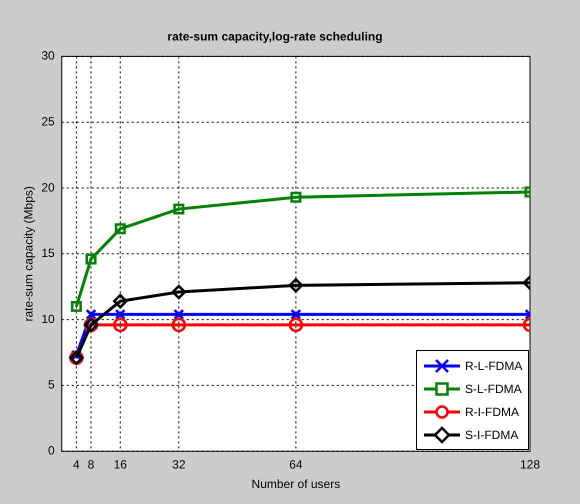  What do you see at coordinates (121, 465) in the screenshot?
I see `x-tick-label: 16` at bounding box center [121, 465].